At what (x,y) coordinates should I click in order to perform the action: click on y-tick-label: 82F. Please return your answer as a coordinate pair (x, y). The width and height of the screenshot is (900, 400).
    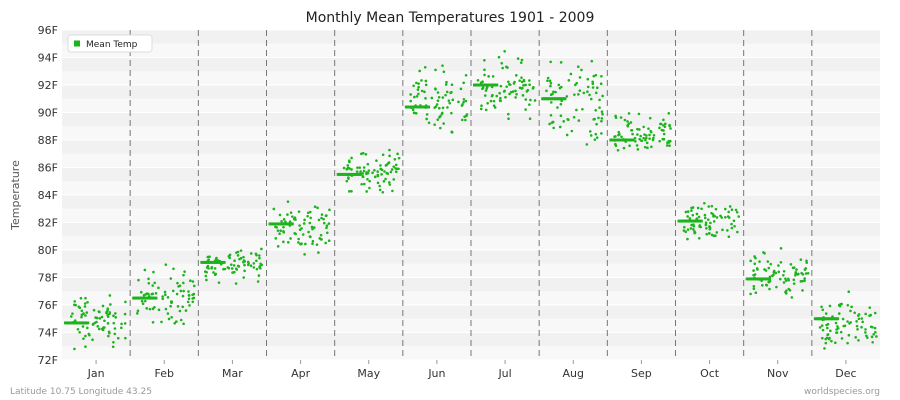
    Looking at the image, I should click on (48, 223).